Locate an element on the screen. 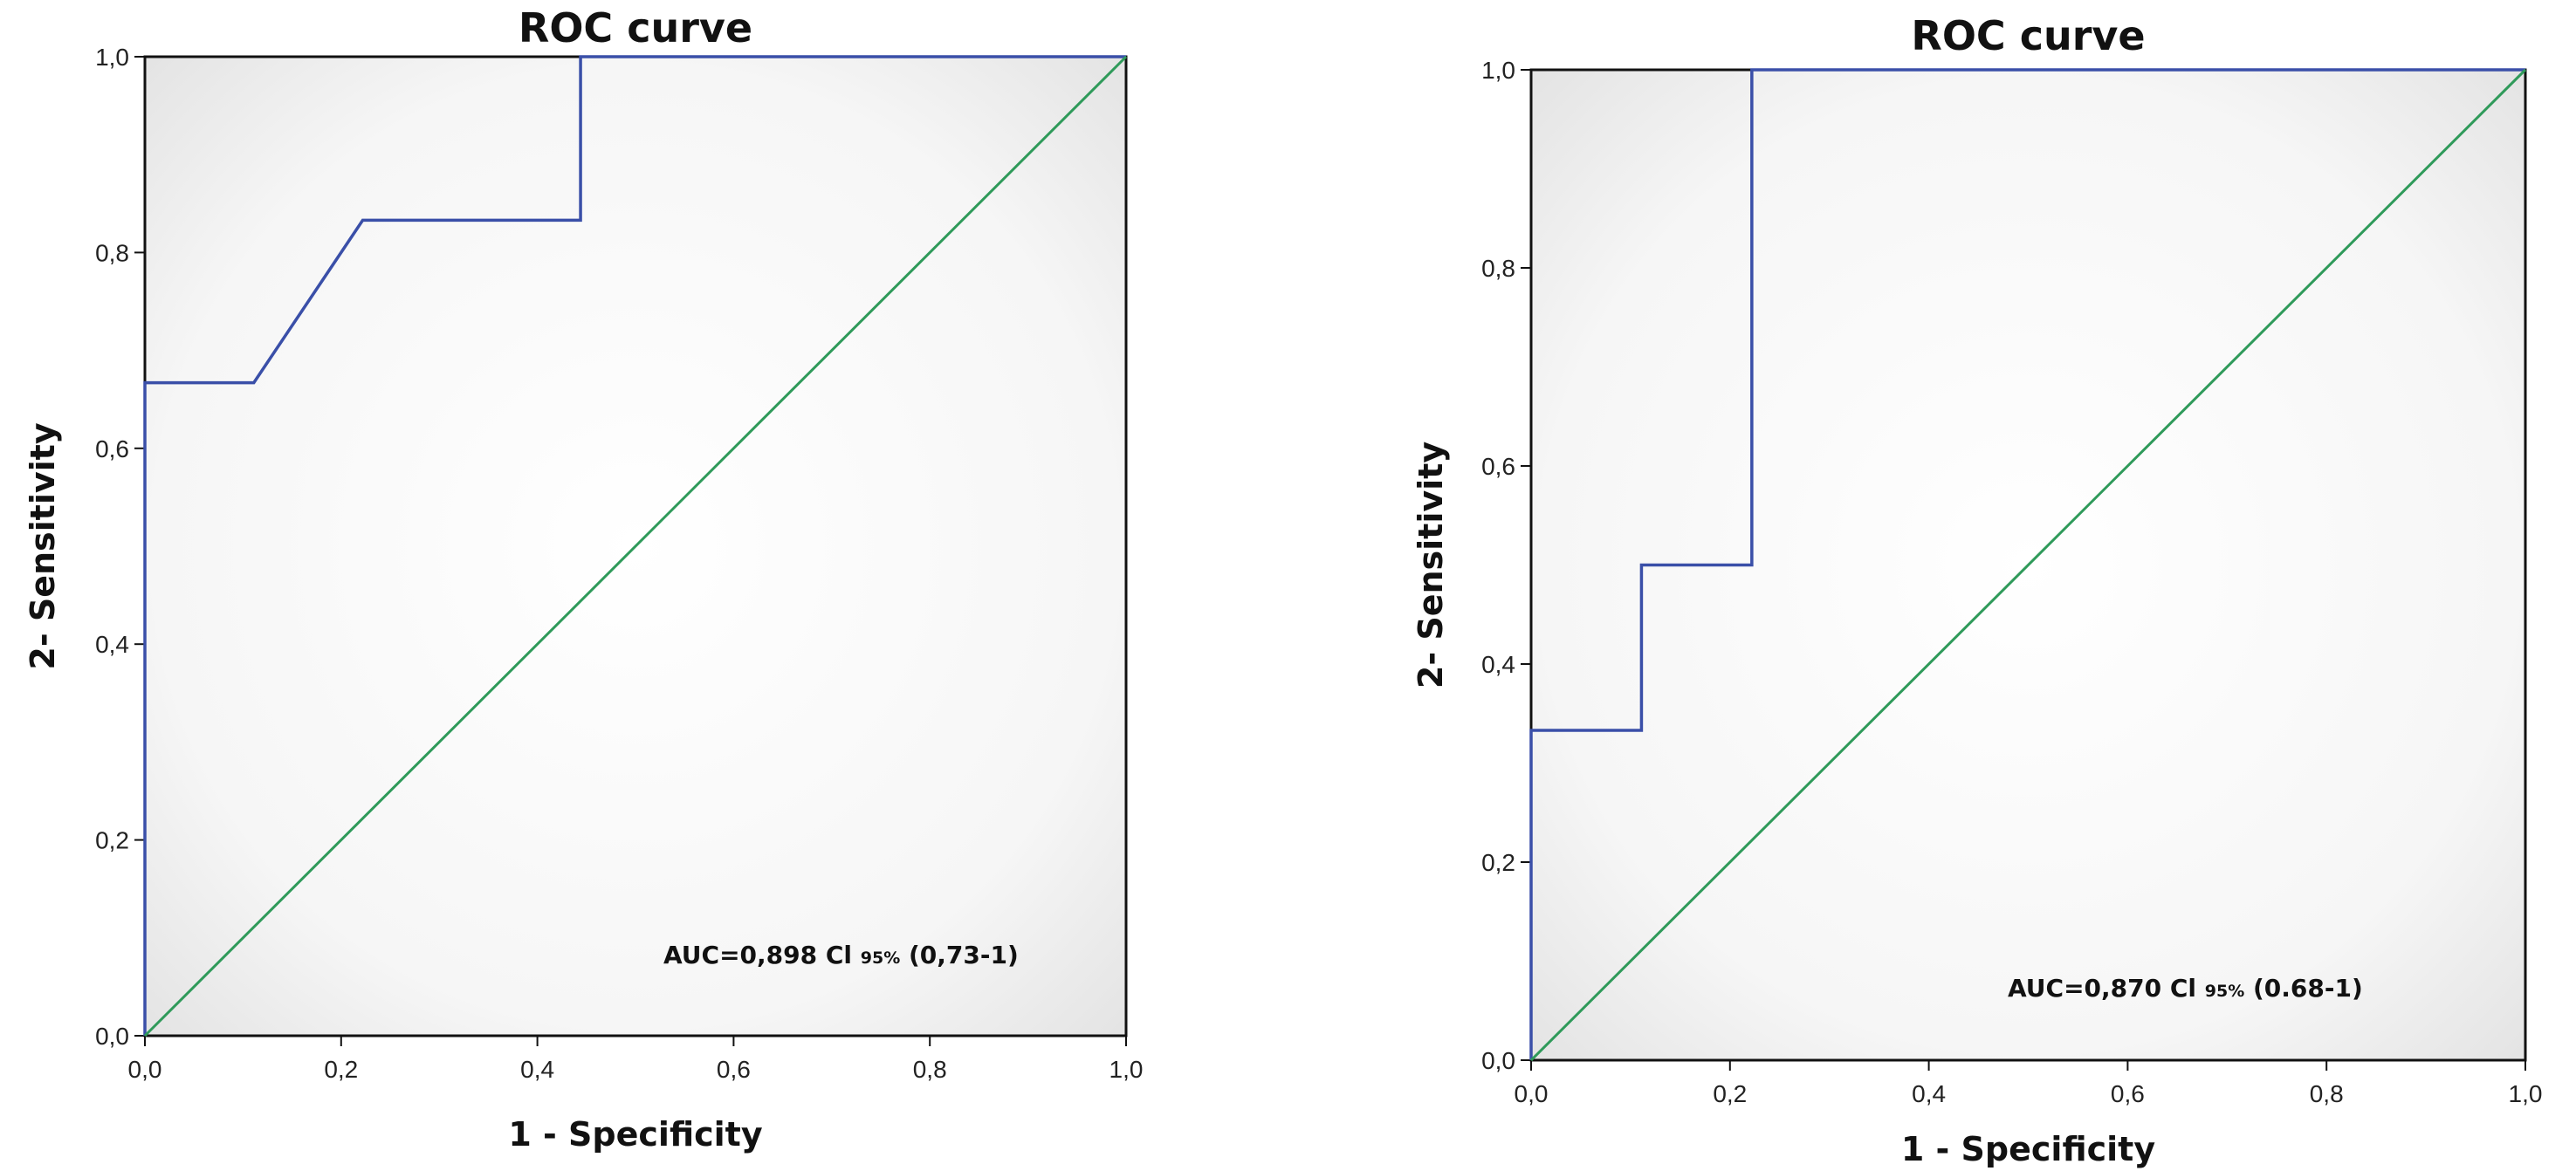 The width and height of the screenshot is (2576, 1171). auc-annotation: AUC=0,898 Cl 95% (0,73-1) is located at coordinates (841, 955).